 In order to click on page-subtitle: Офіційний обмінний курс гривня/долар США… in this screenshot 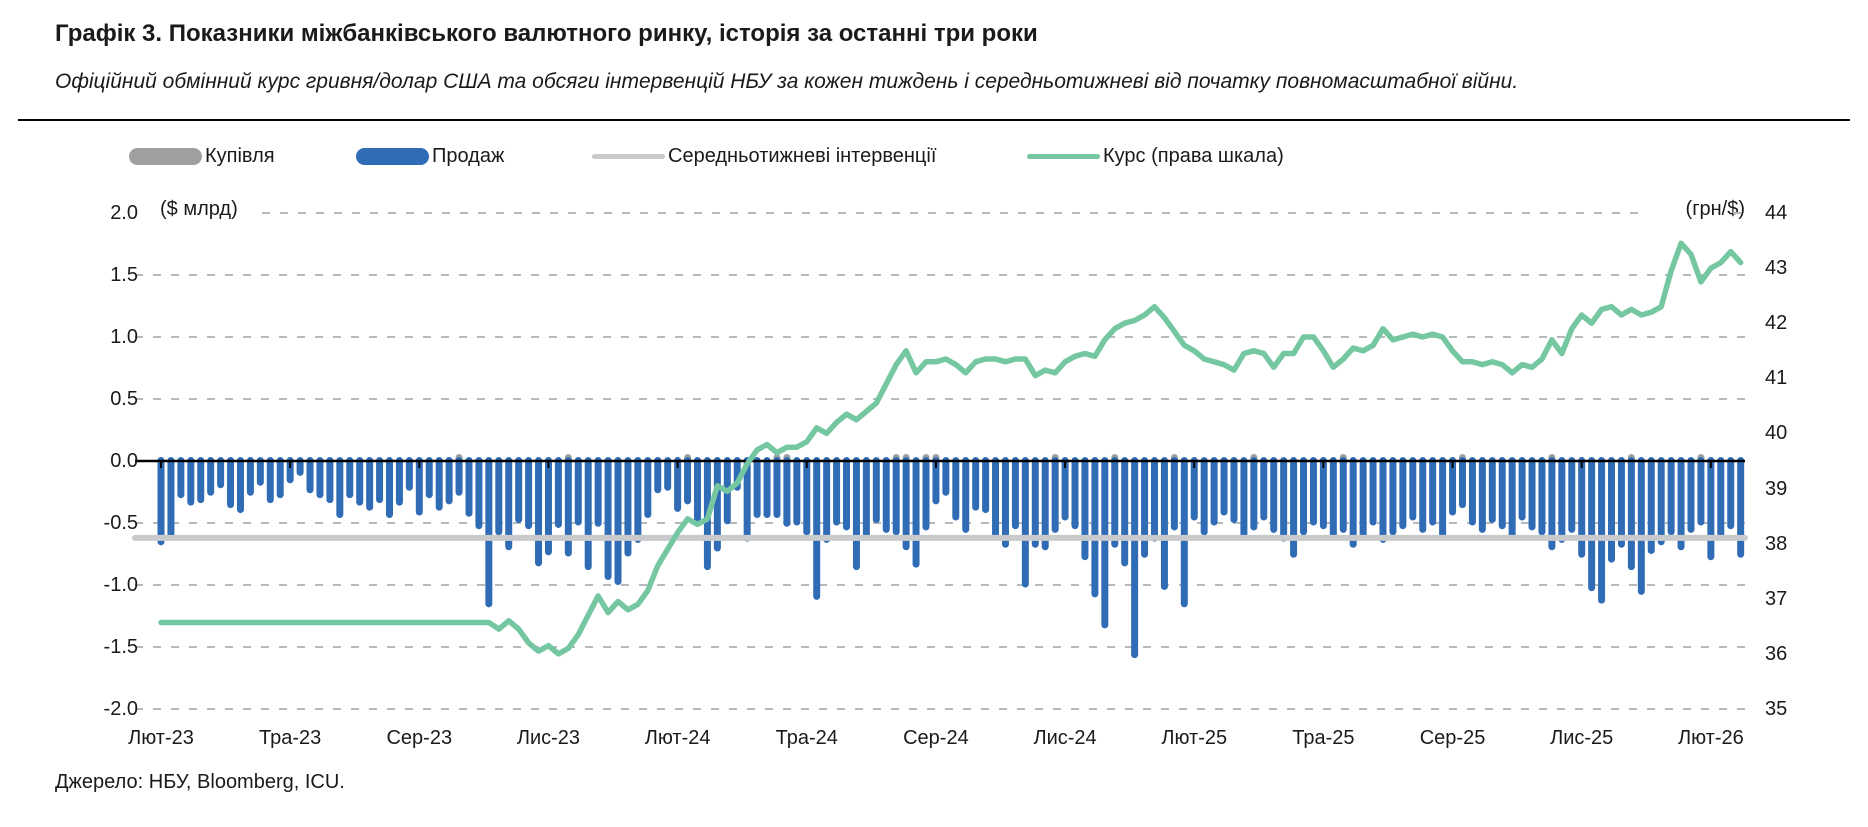, I will do `click(787, 81)`.